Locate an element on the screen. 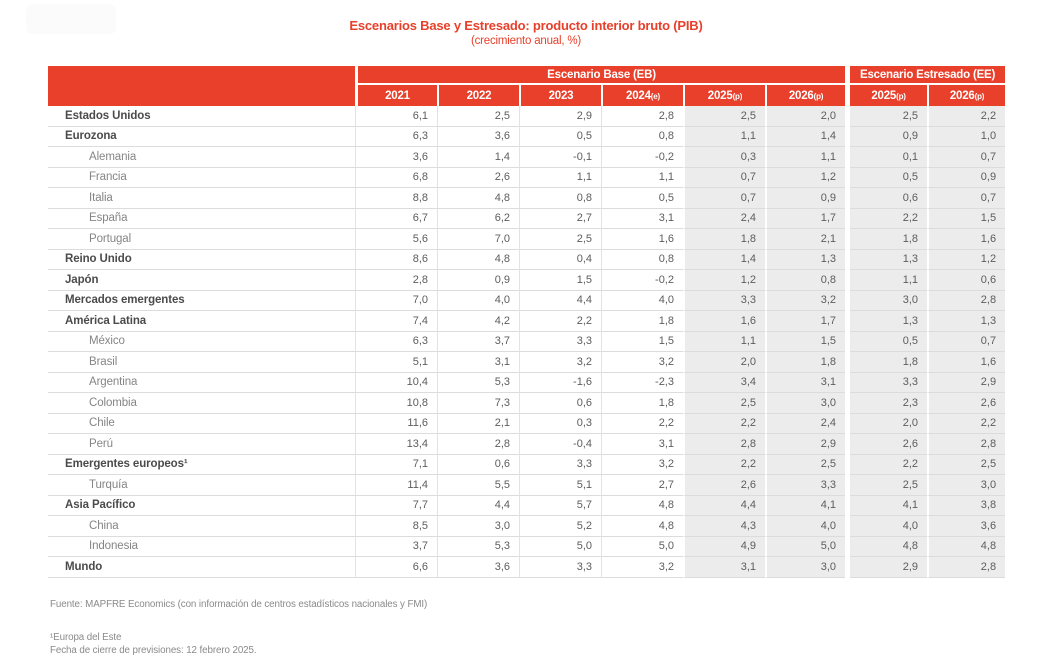 This screenshot has width=1052, height=662. eb-value-cell: 4,9 is located at coordinates (724, 546).